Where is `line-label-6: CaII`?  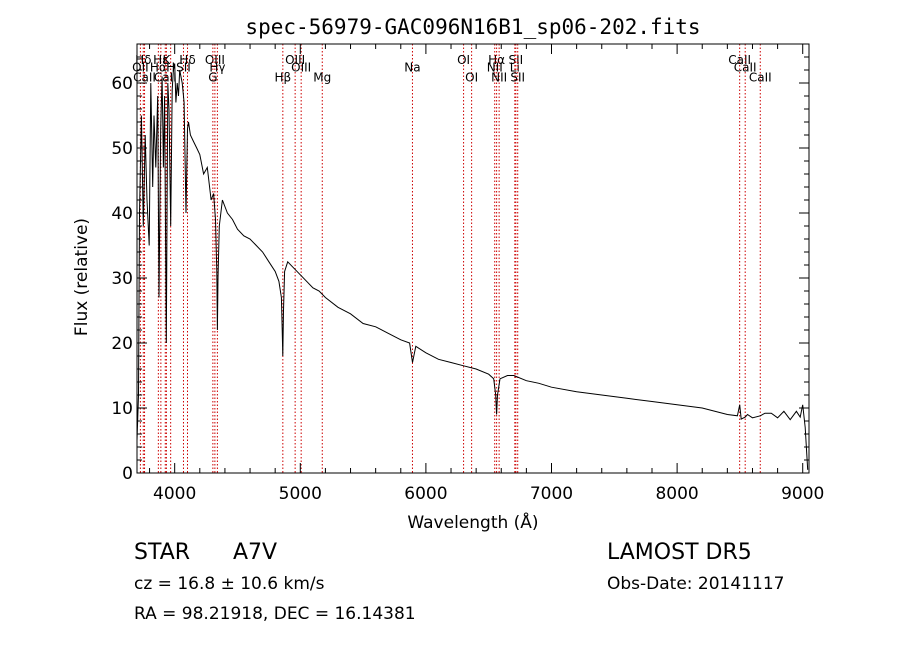 line-label-6: CaII is located at coordinates (165, 78).